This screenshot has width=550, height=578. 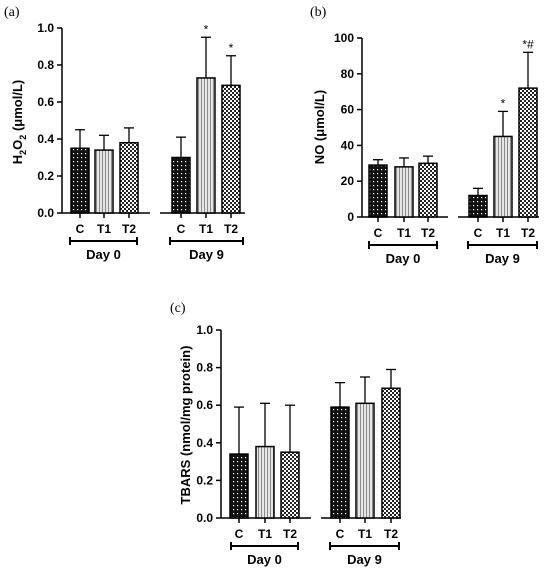 What do you see at coordinates (45, 213) in the screenshot?
I see `y-tick-label-a: 0.0` at bounding box center [45, 213].